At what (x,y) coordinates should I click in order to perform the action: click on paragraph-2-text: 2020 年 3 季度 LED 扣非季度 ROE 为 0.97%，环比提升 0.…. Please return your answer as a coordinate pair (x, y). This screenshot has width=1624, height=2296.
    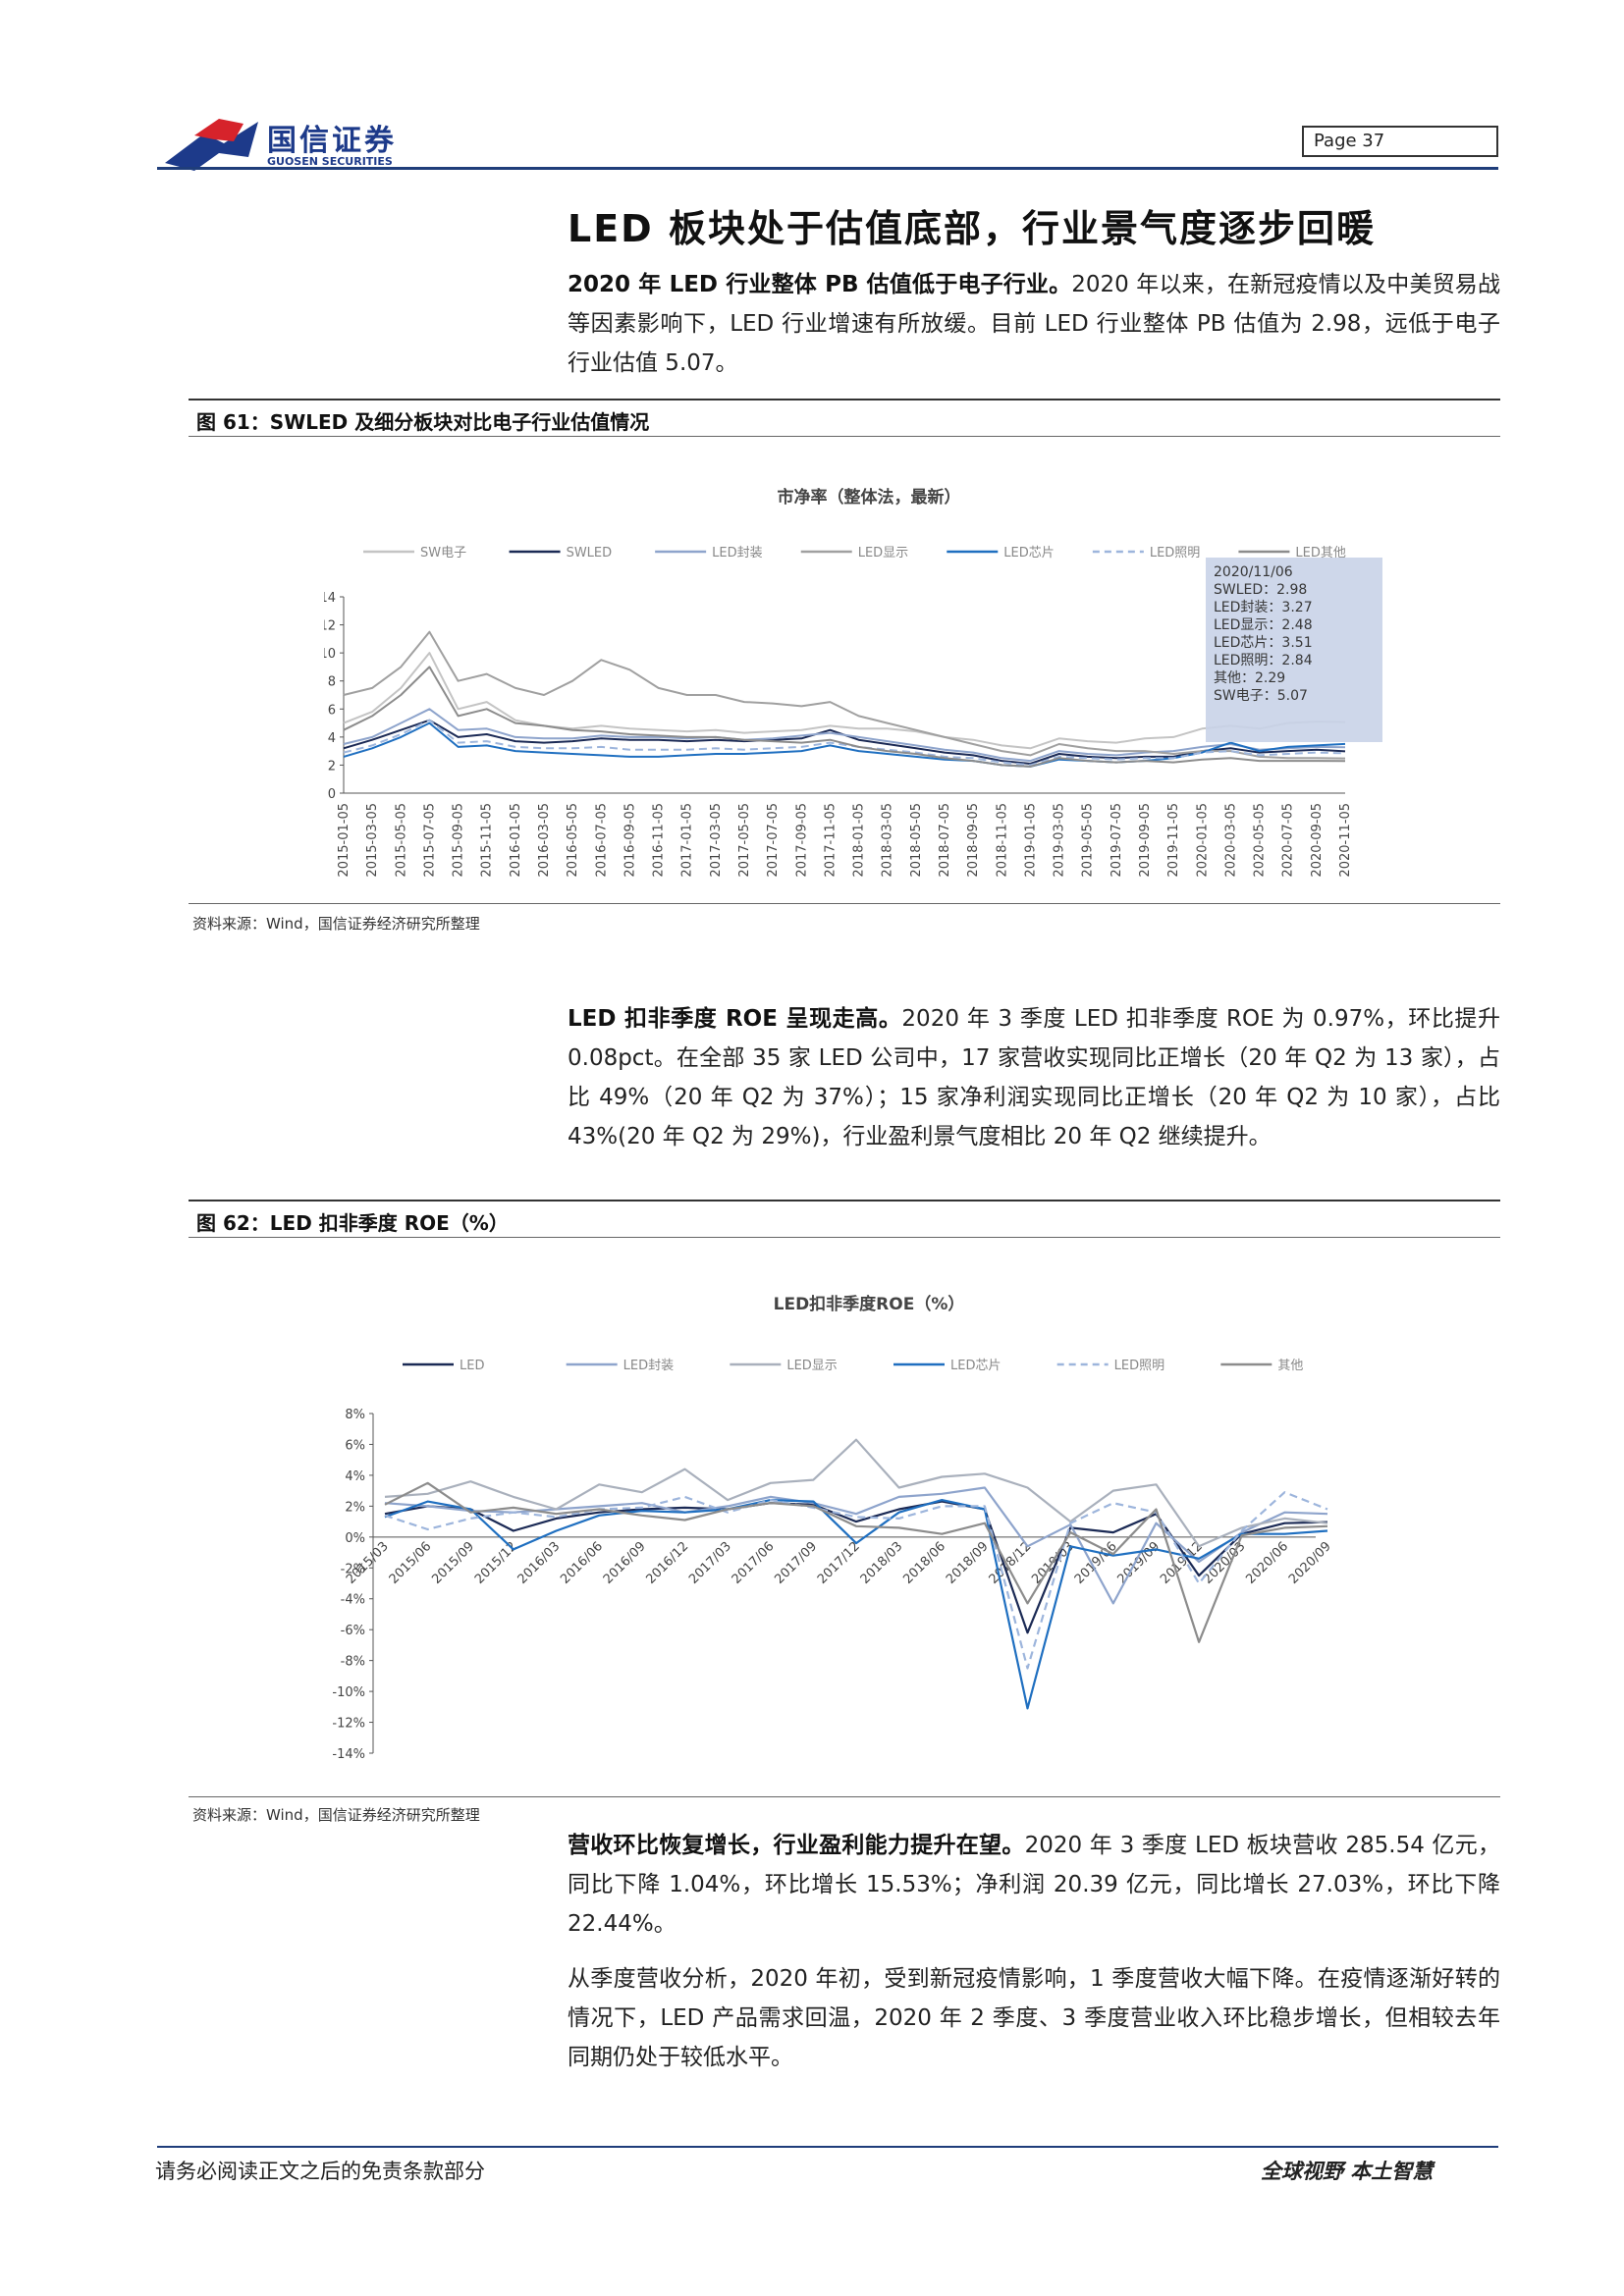
    Looking at the image, I should click on (1034, 1077).